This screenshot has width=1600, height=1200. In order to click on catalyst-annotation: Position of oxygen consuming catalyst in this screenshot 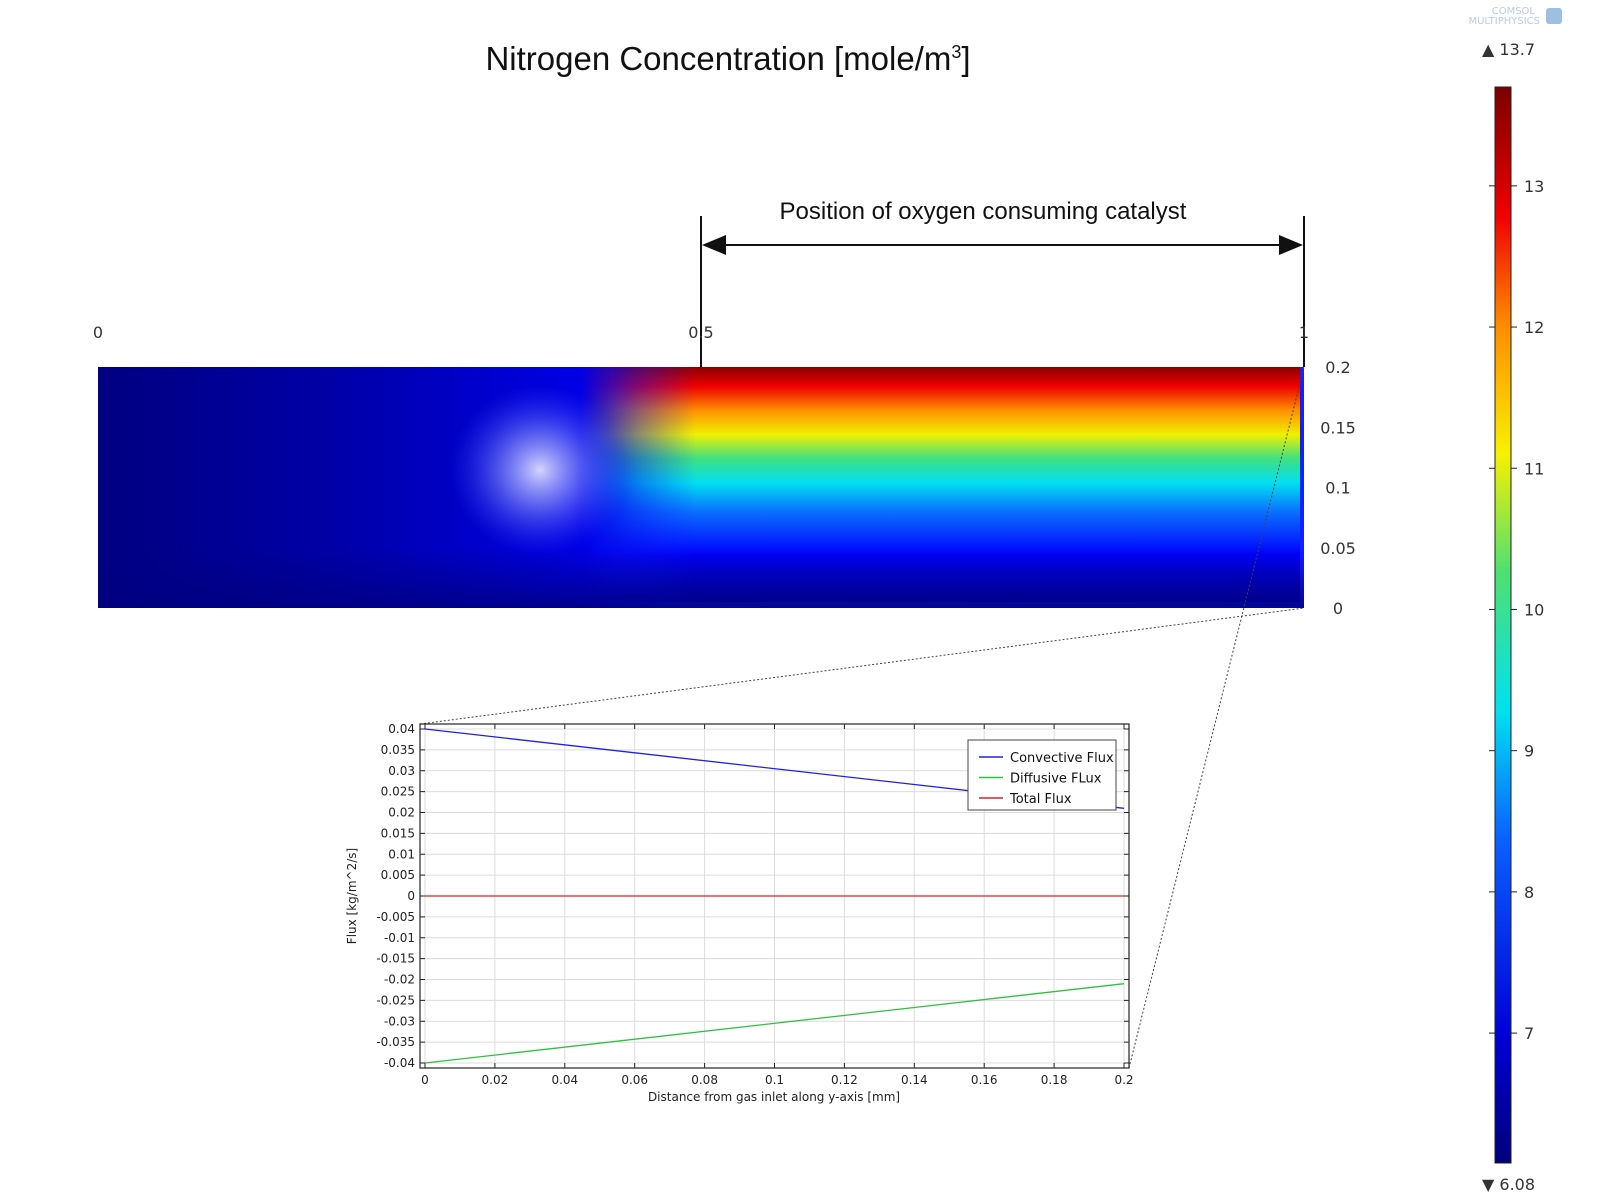, I will do `click(1002, 282)`.